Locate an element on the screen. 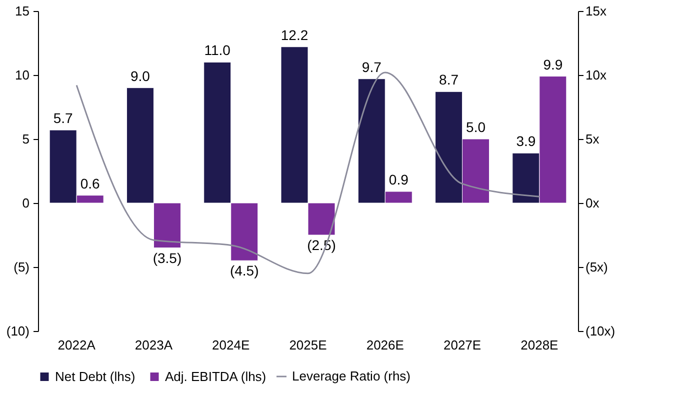 The height and width of the screenshot is (417, 683). data-label: 9.7 is located at coordinates (372, 66).